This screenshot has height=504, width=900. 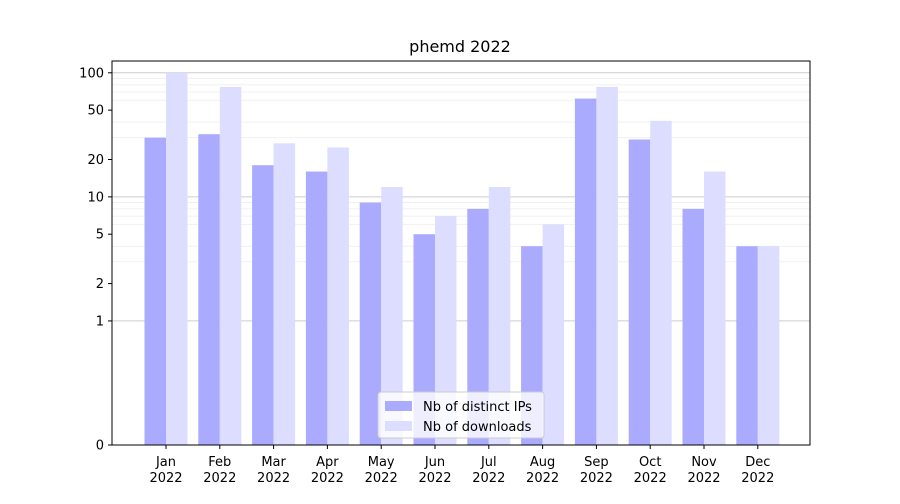 I want to click on legend: Nb of distinct IPs Nb of downloads, so click(x=461, y=415).